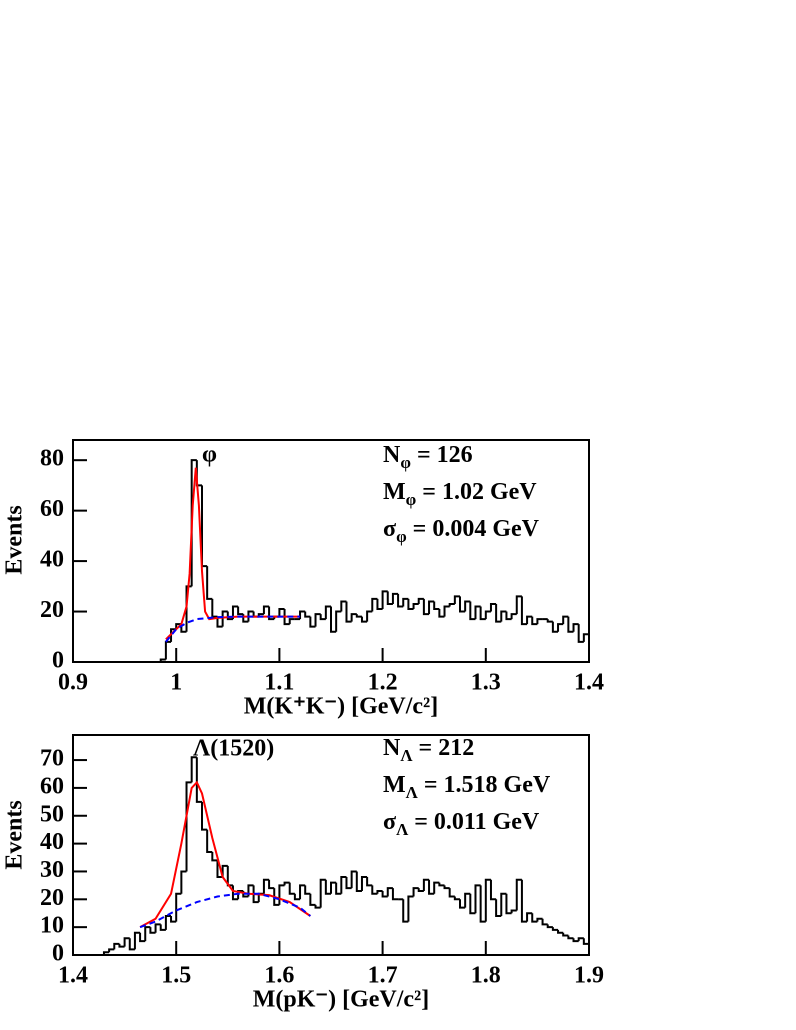 The image size is (796, 1030). What do you see at coordinates (176, 976) in the screenshot?
I see `x-tick-label: 1.5` at bounding box center [176, 976].